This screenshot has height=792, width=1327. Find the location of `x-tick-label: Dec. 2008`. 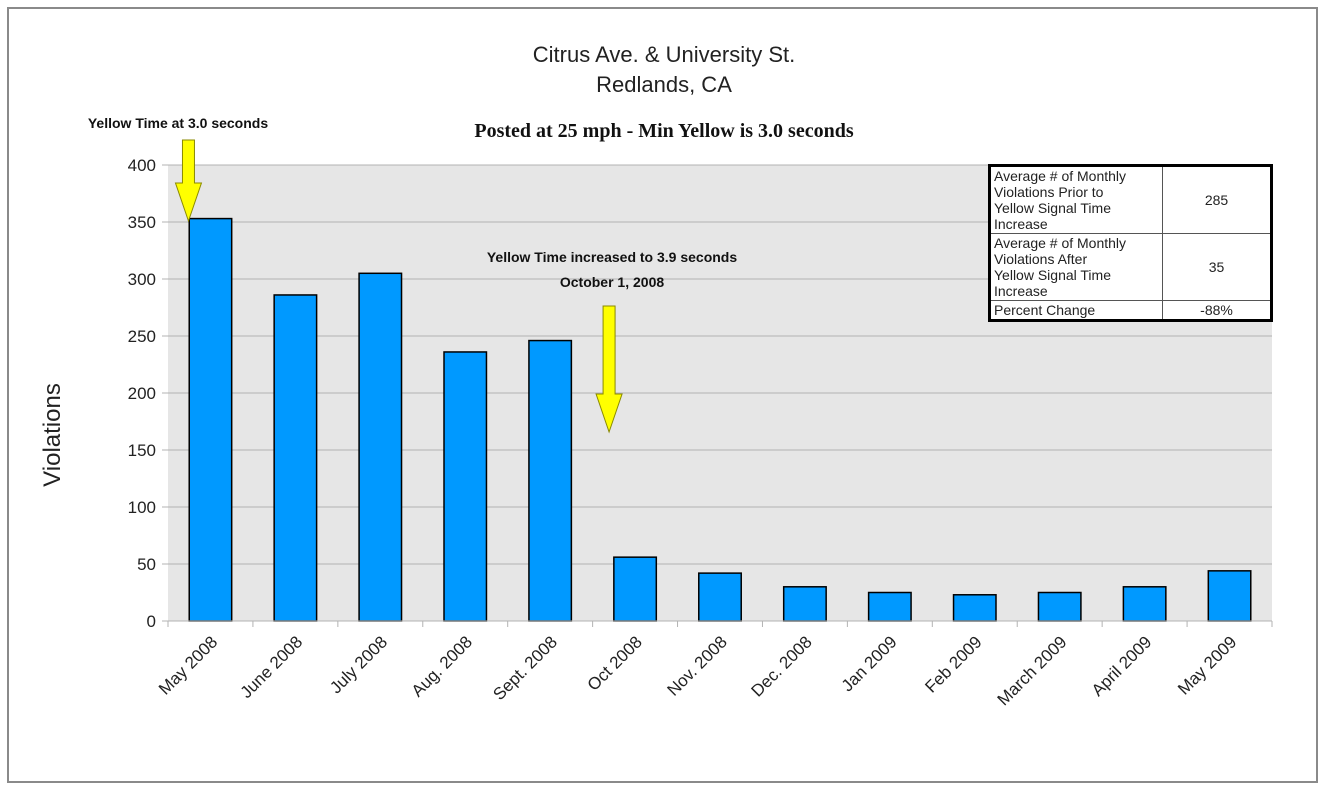

x-tick-label: Dec. 2008 is located at coordinates (782, 666).